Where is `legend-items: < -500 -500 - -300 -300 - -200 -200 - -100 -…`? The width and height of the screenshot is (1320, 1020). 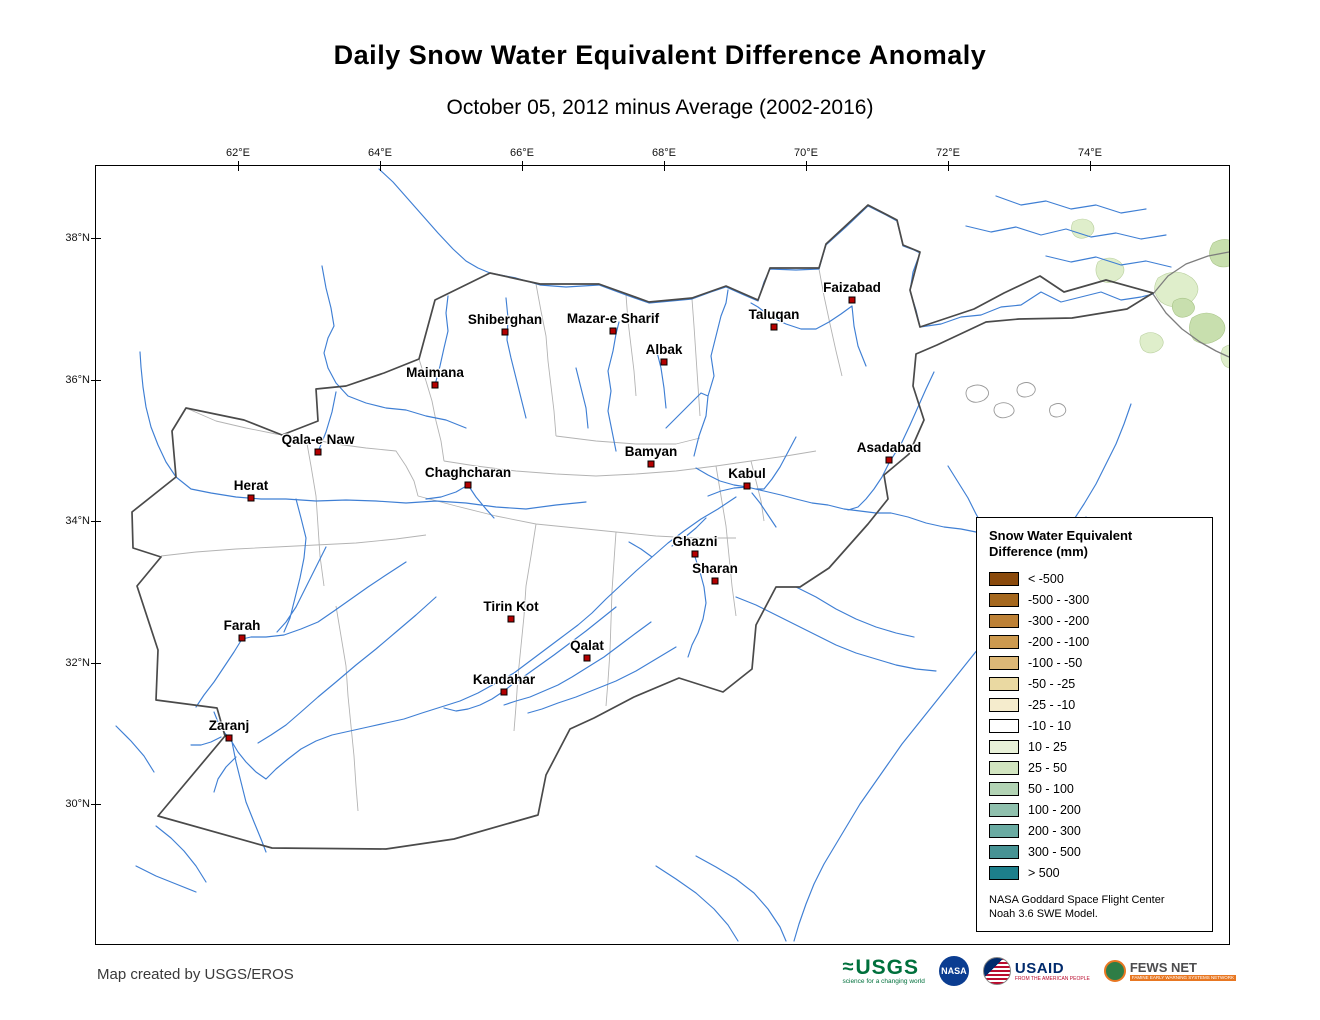 legend-items: < -500 -500 - -300 -300 - -200 -200 - -100 -… is located at coordinates (1094, 726).